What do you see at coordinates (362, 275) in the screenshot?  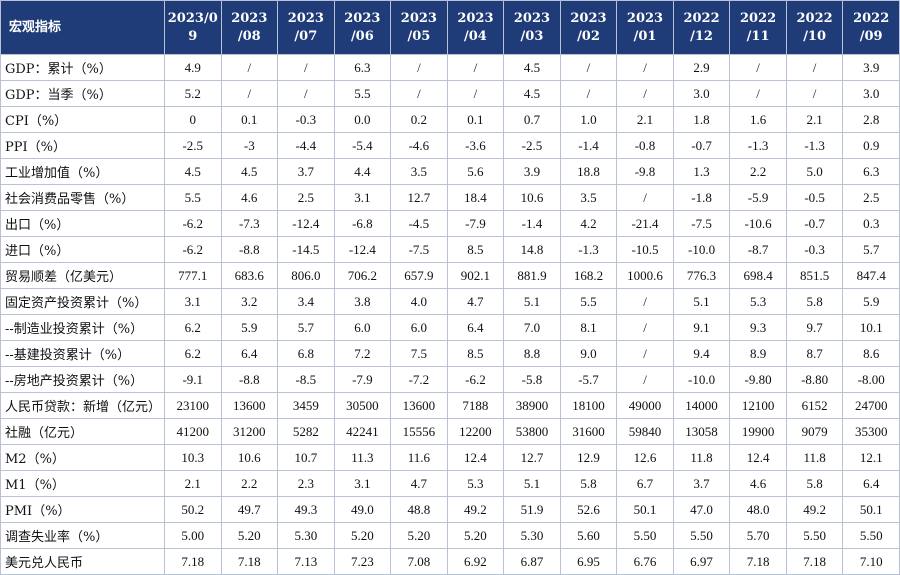 I see `table-cell: 706.2` at bounding box center [362, 275].